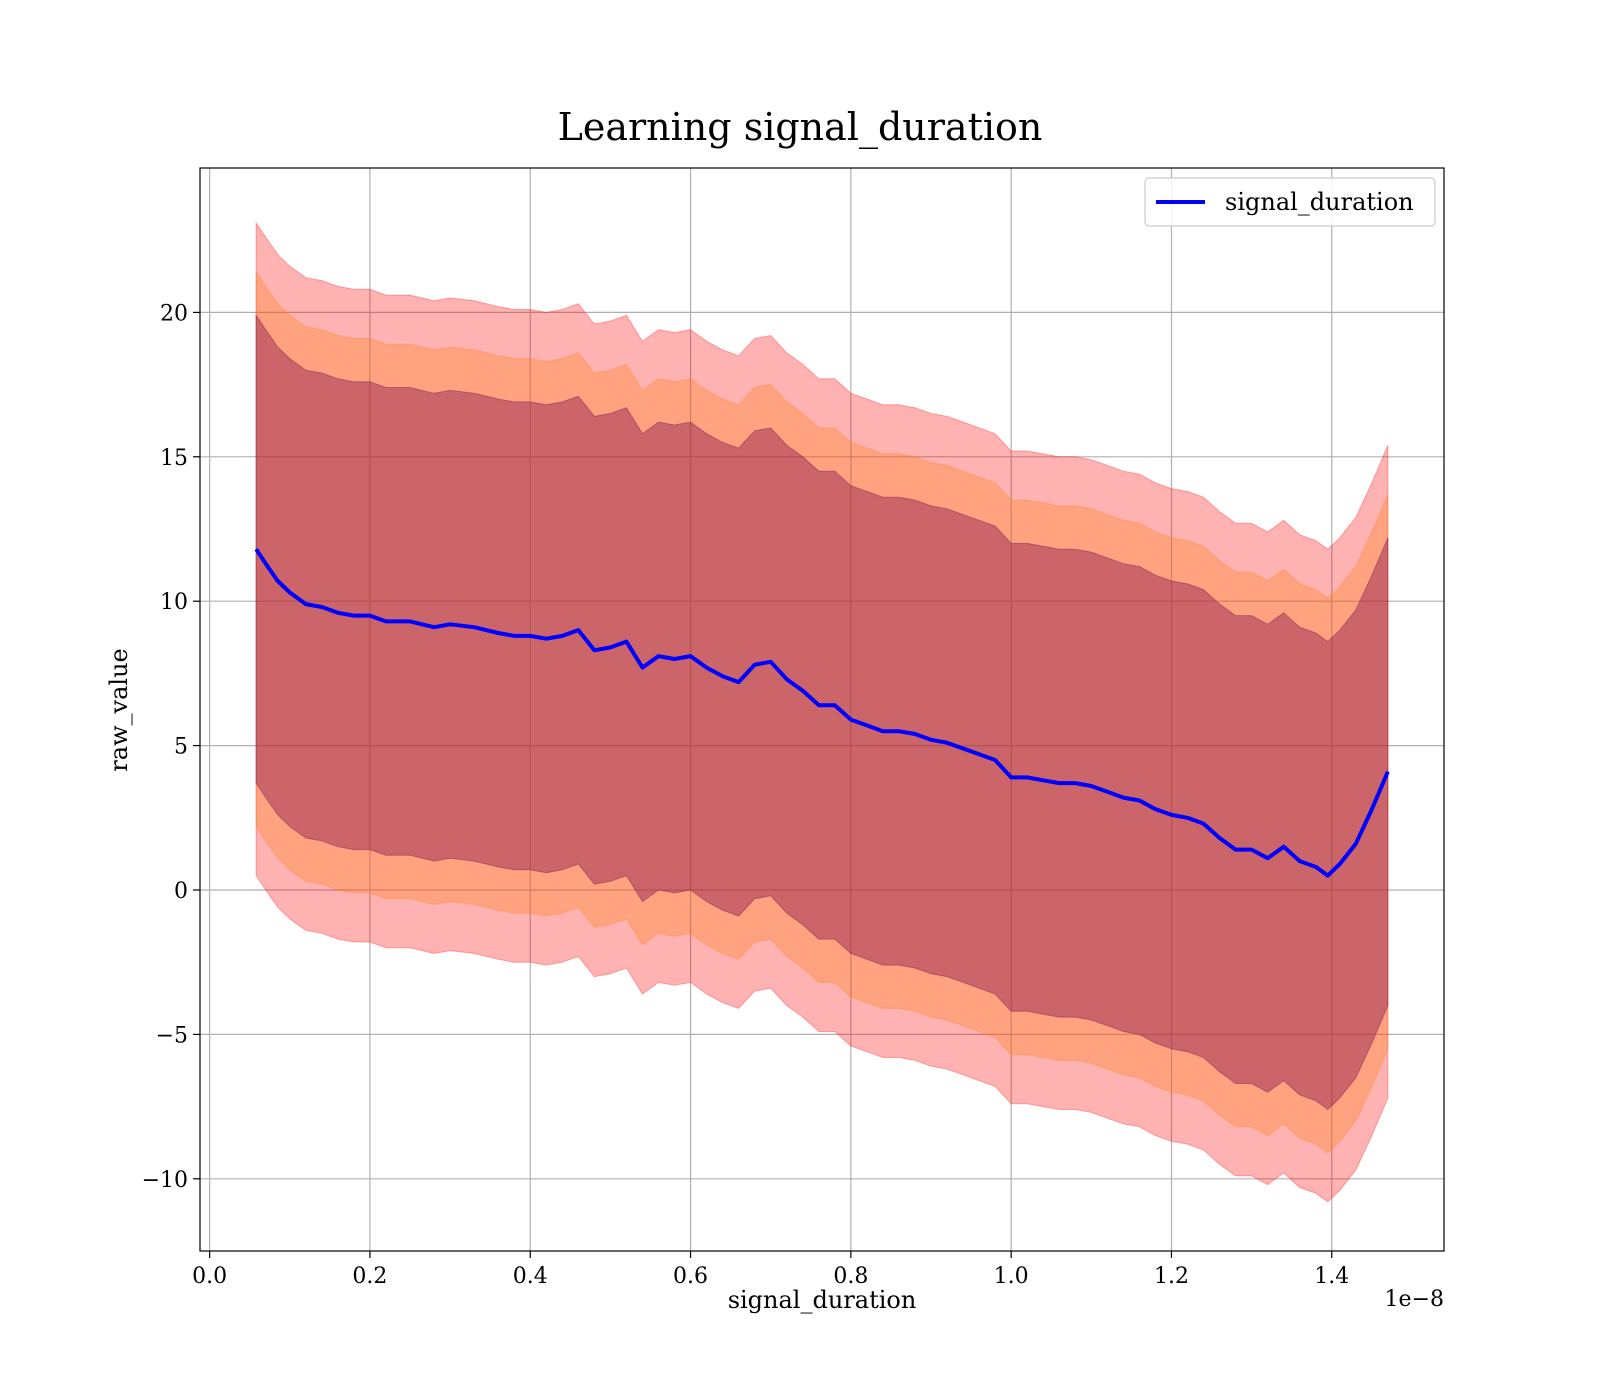  What do you see at coordinates (850, 1276) in the screenshot?
I see `x-tick-label: 0.8` at bounding box center [850, 1276].